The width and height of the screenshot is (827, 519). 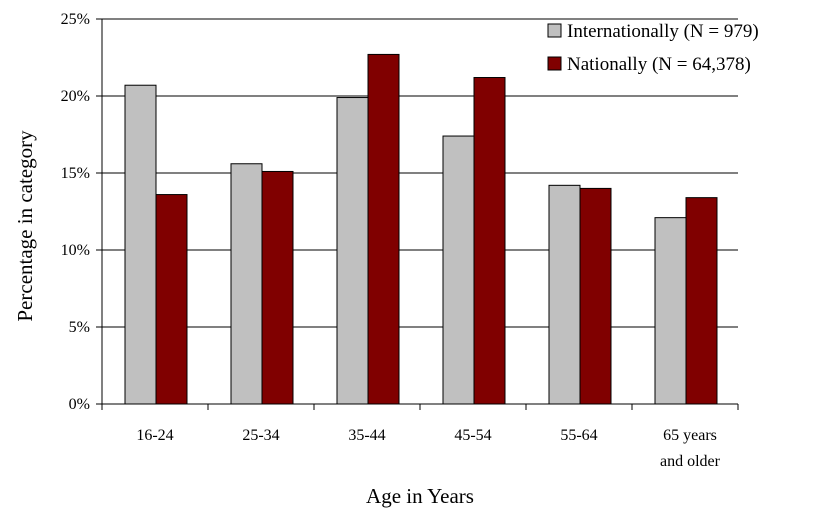 I want to click on x-tick-label: 45-54, so click(x=472, y=435).